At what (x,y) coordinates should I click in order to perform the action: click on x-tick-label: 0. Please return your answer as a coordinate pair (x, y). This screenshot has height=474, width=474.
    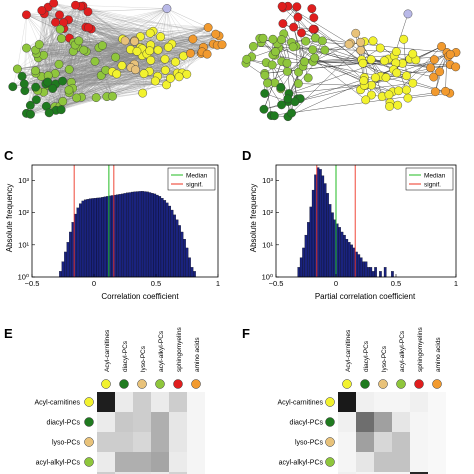
    Looking at the image, I should click on (336, 283).